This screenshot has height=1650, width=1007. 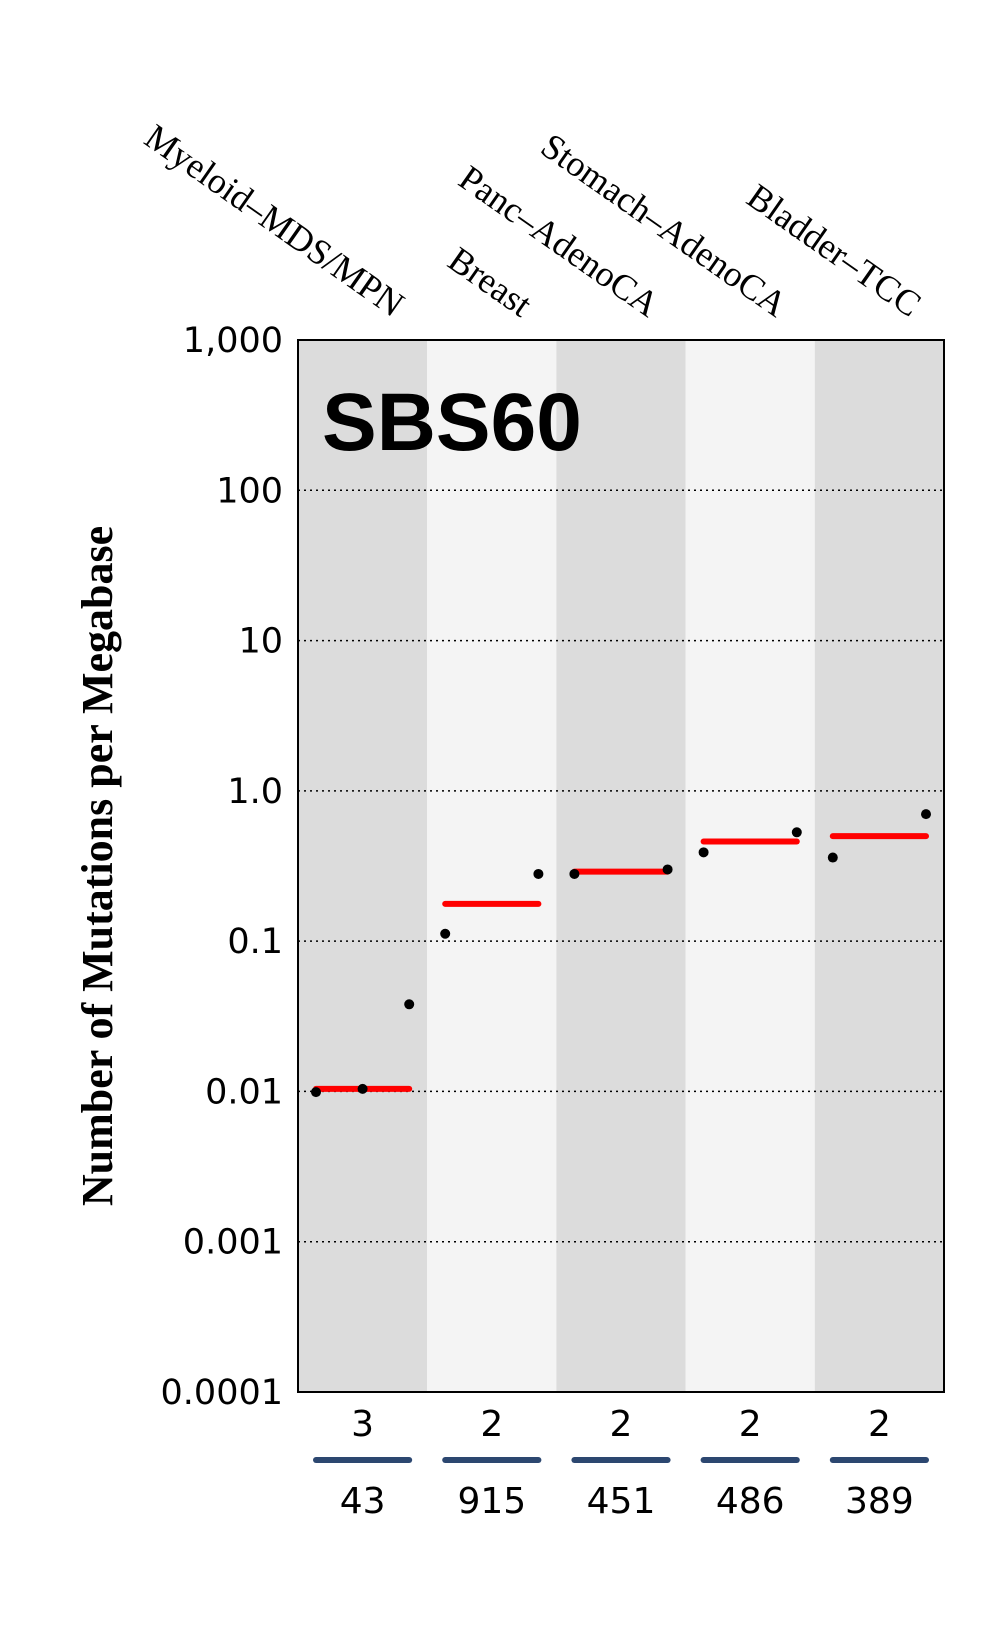 I want to click on y-tick-label: 0.01, so click(x=244, y=1092).